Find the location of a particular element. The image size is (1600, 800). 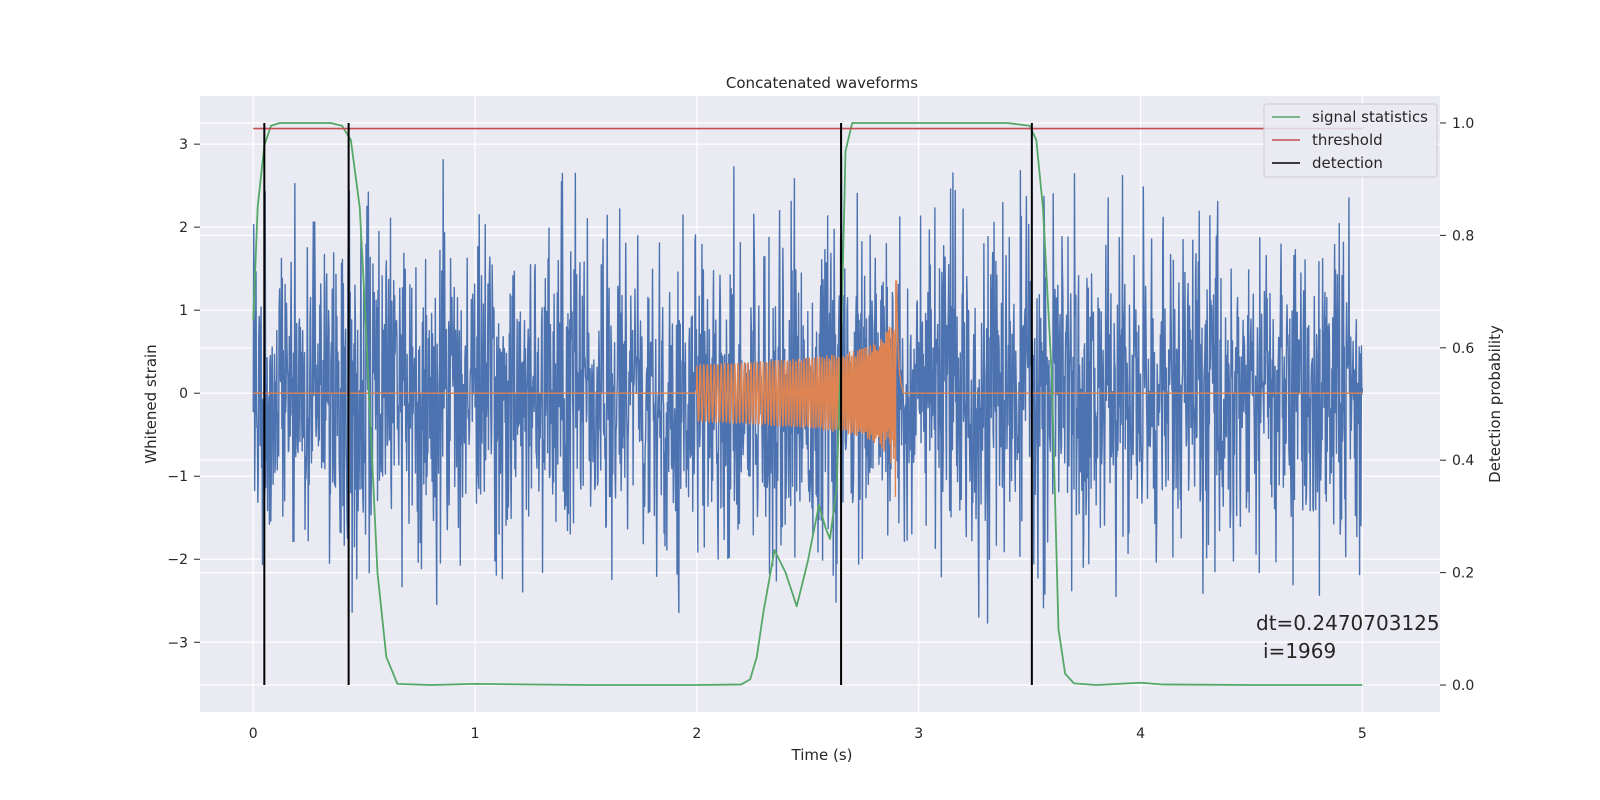

legend-frame is located at coordinates (1350, 140).